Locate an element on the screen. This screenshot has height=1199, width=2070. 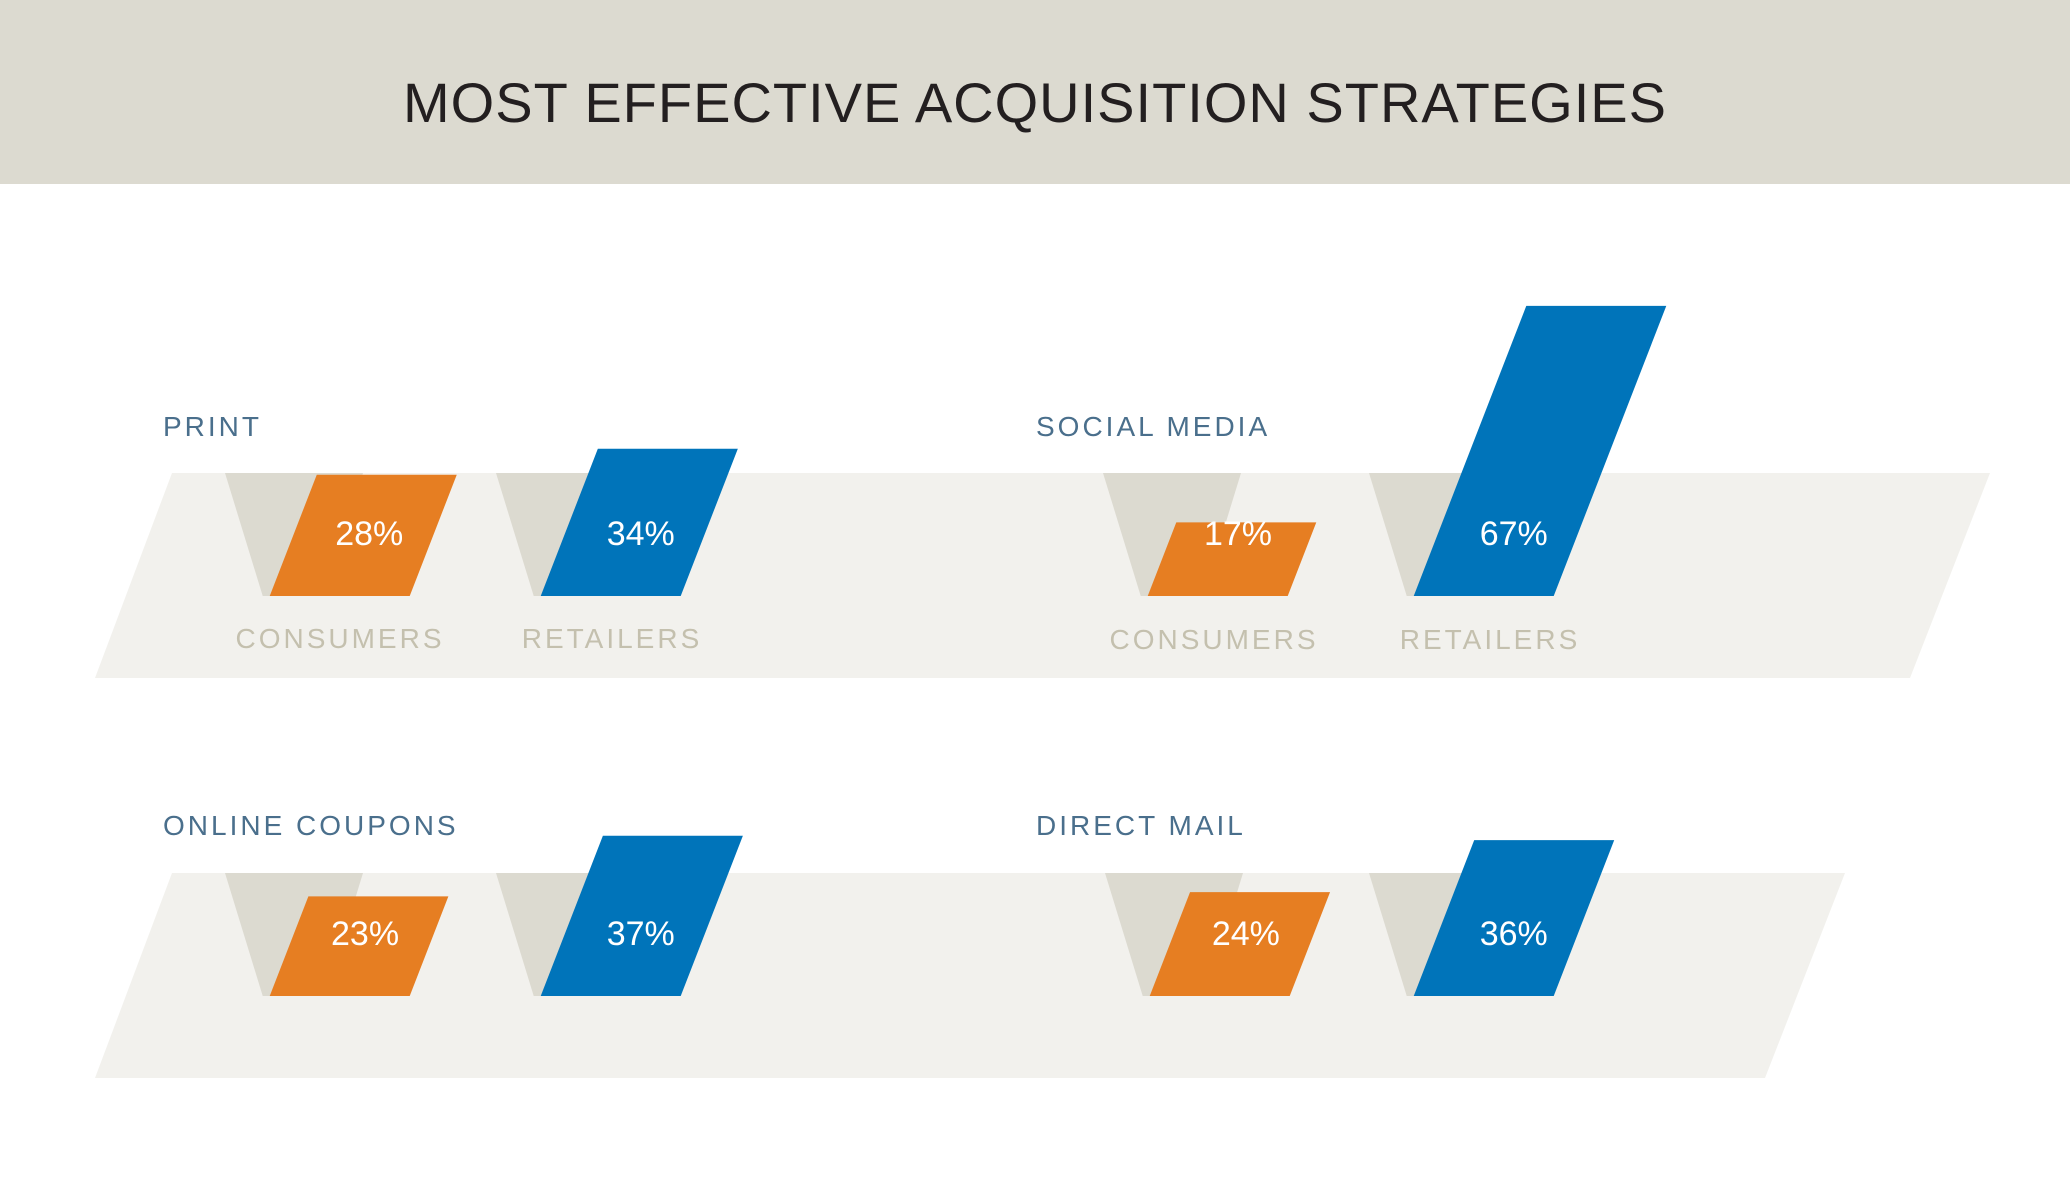
category-label: ONLINE COUPONS is located at coordinates (311, 825).